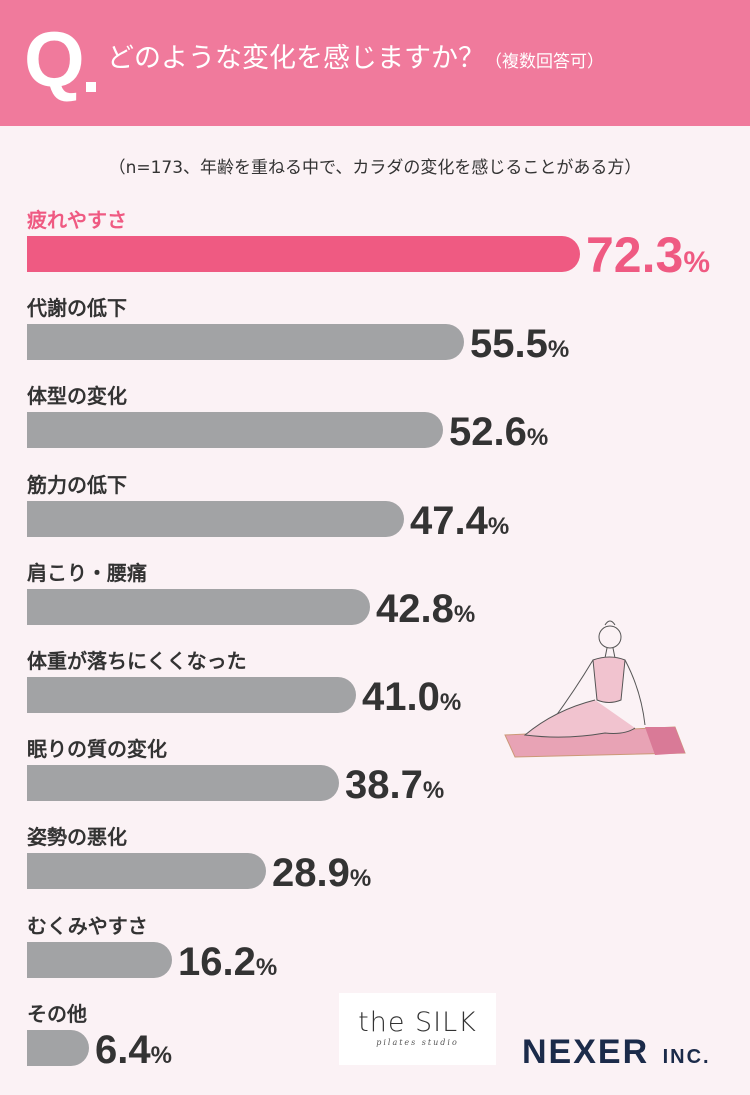 The width and height of the screenshot is (750, 1095). Describe the element at coordinates (686, 1057) in the screenshot. I see `nexer-logo-sub: INC.` at that location.